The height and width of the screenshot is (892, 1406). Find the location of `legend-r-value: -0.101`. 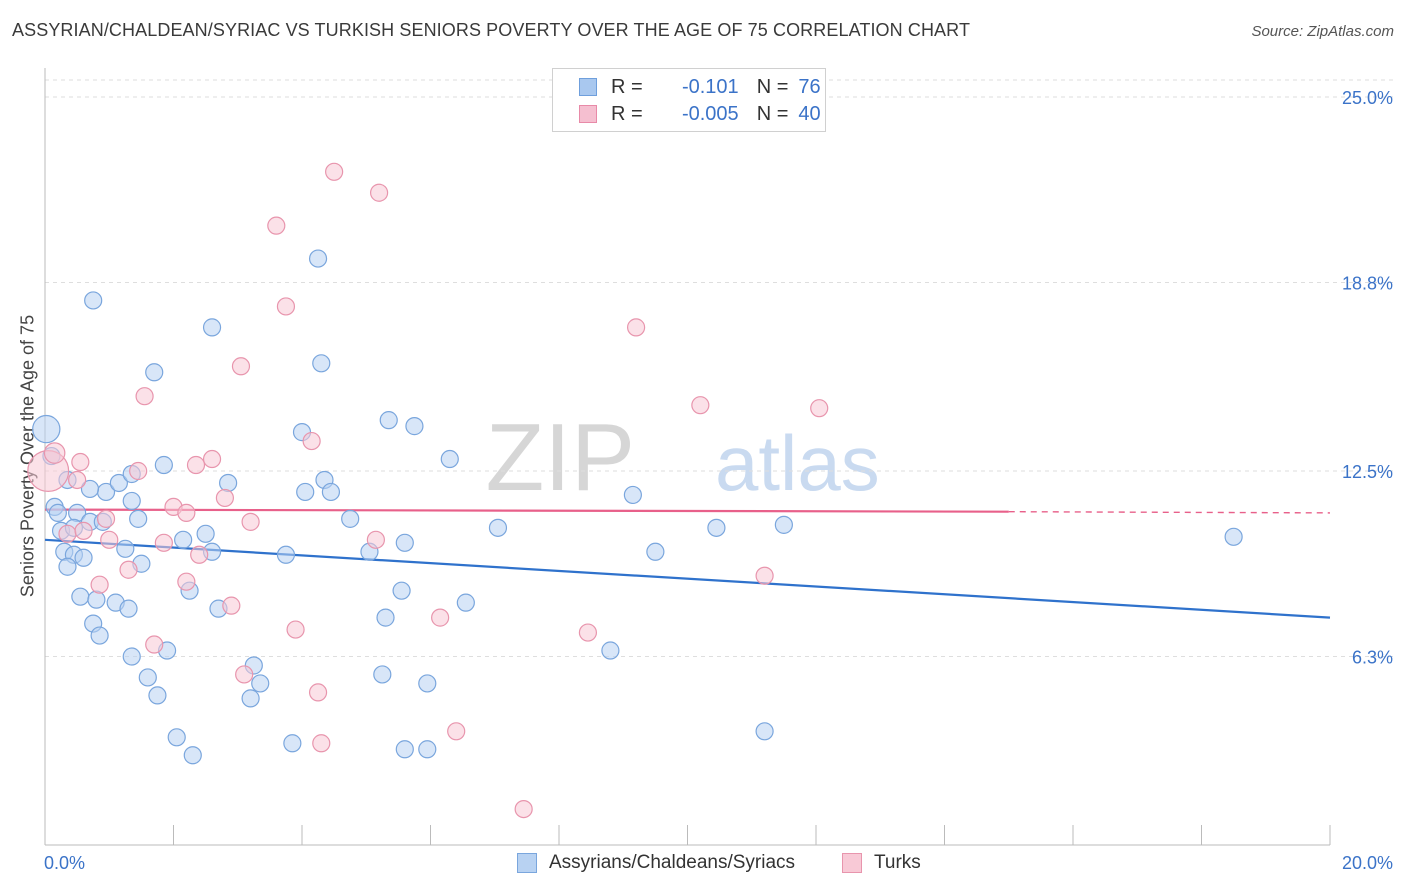

legend-r-value: -0.101 is located at coordinates (710, 86).